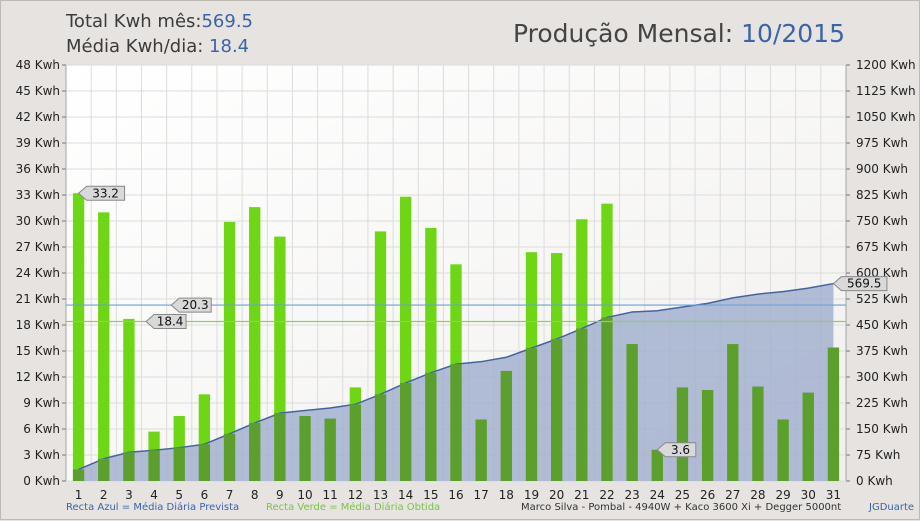 This screenshot has height=521, width=920. What do you see at coordinates (380, 495) in the screenshot?
I see `x-tick-label: 13` at bounding box center [380, 495].